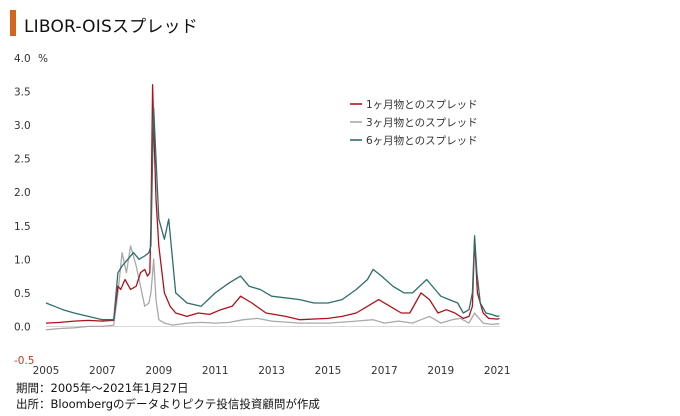 The image size is (680, 416). I want to click on x-tick-label: 2015, so click(328, 371).